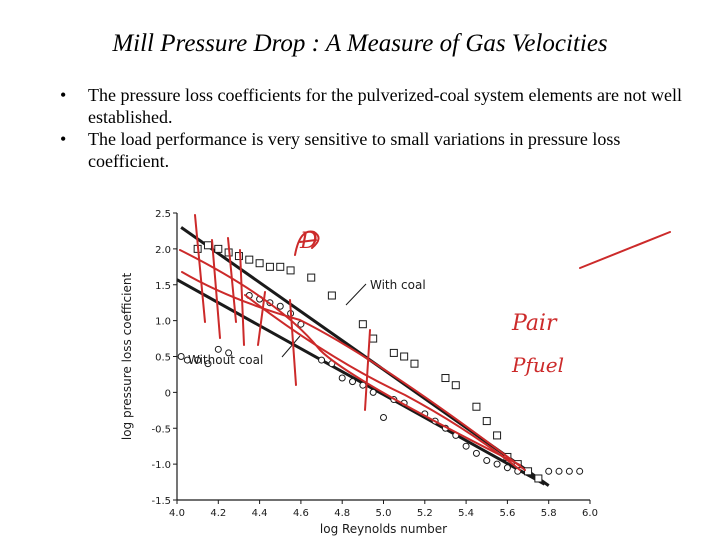 This screenshot has height=540, width=720. What do you see at coordinates (161, 465) in the screenshot?
I see `y-tick-label: -1.0` at bounding box center [161, 465].